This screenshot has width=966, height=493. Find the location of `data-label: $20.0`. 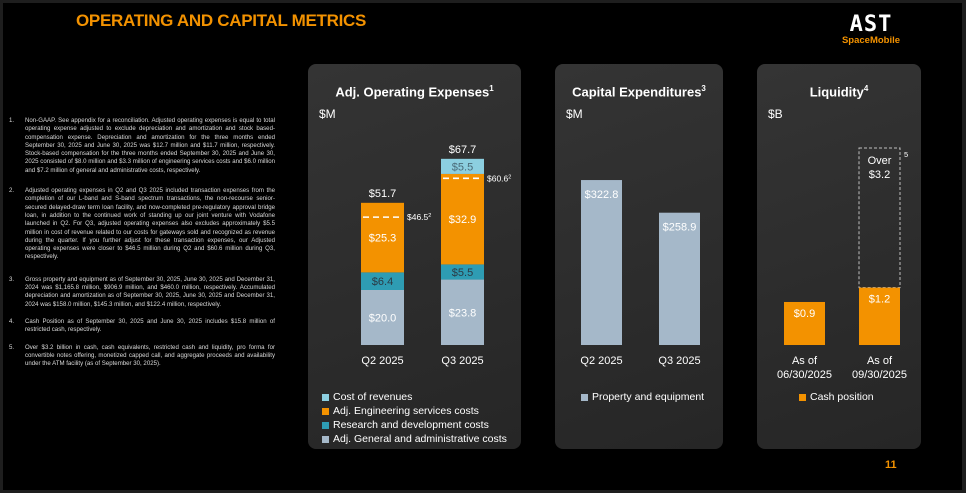

data-label: $20.0 is located at coordinates (383, 319).